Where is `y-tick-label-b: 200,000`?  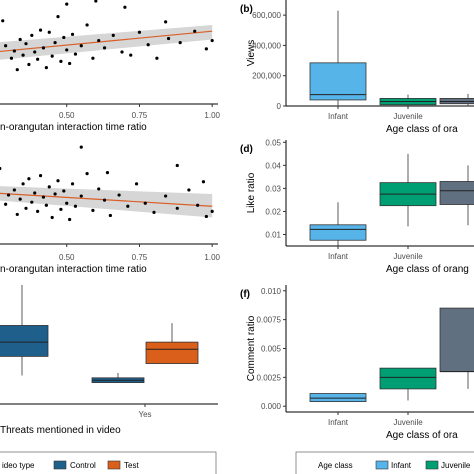 y-tick-label-b: 200,000 is located at coordinates (266, 76).